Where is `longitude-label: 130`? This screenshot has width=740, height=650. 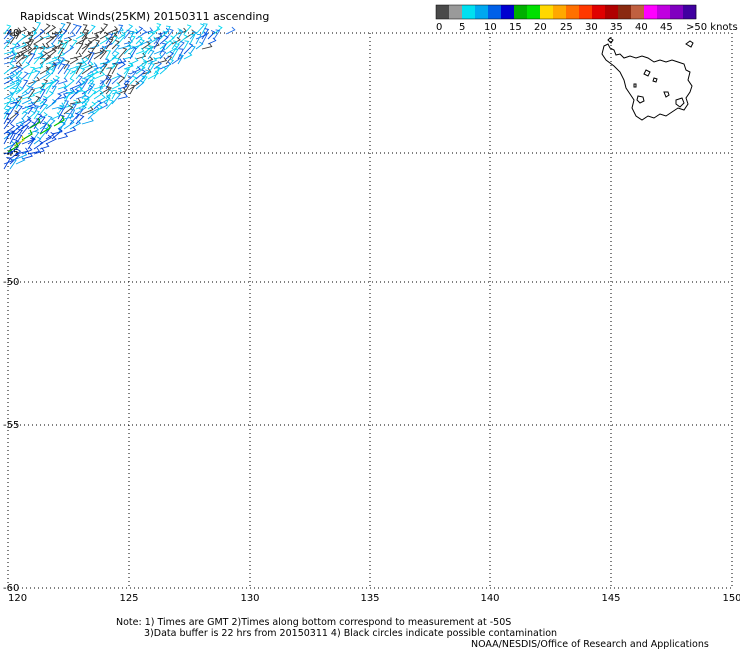 longitude-label: 130 is located at coordinates (249, 598).